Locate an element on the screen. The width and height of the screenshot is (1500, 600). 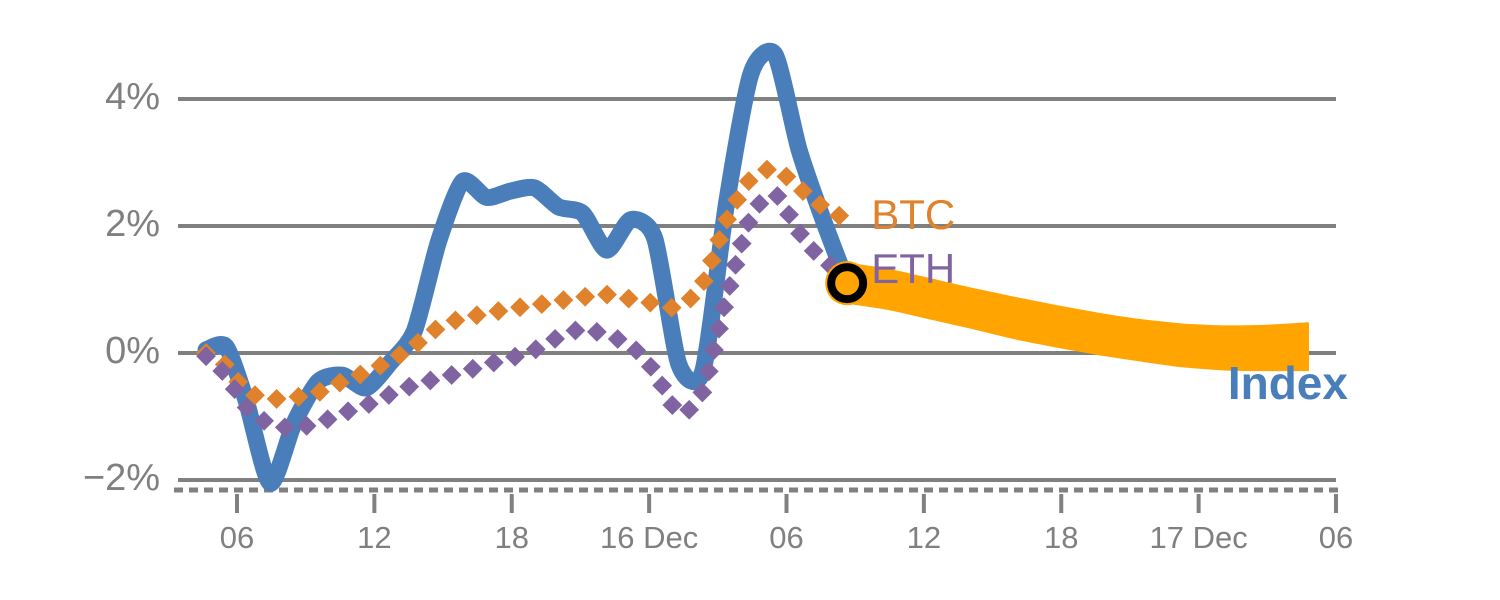
x-axis is located at coordinates (758, 500).